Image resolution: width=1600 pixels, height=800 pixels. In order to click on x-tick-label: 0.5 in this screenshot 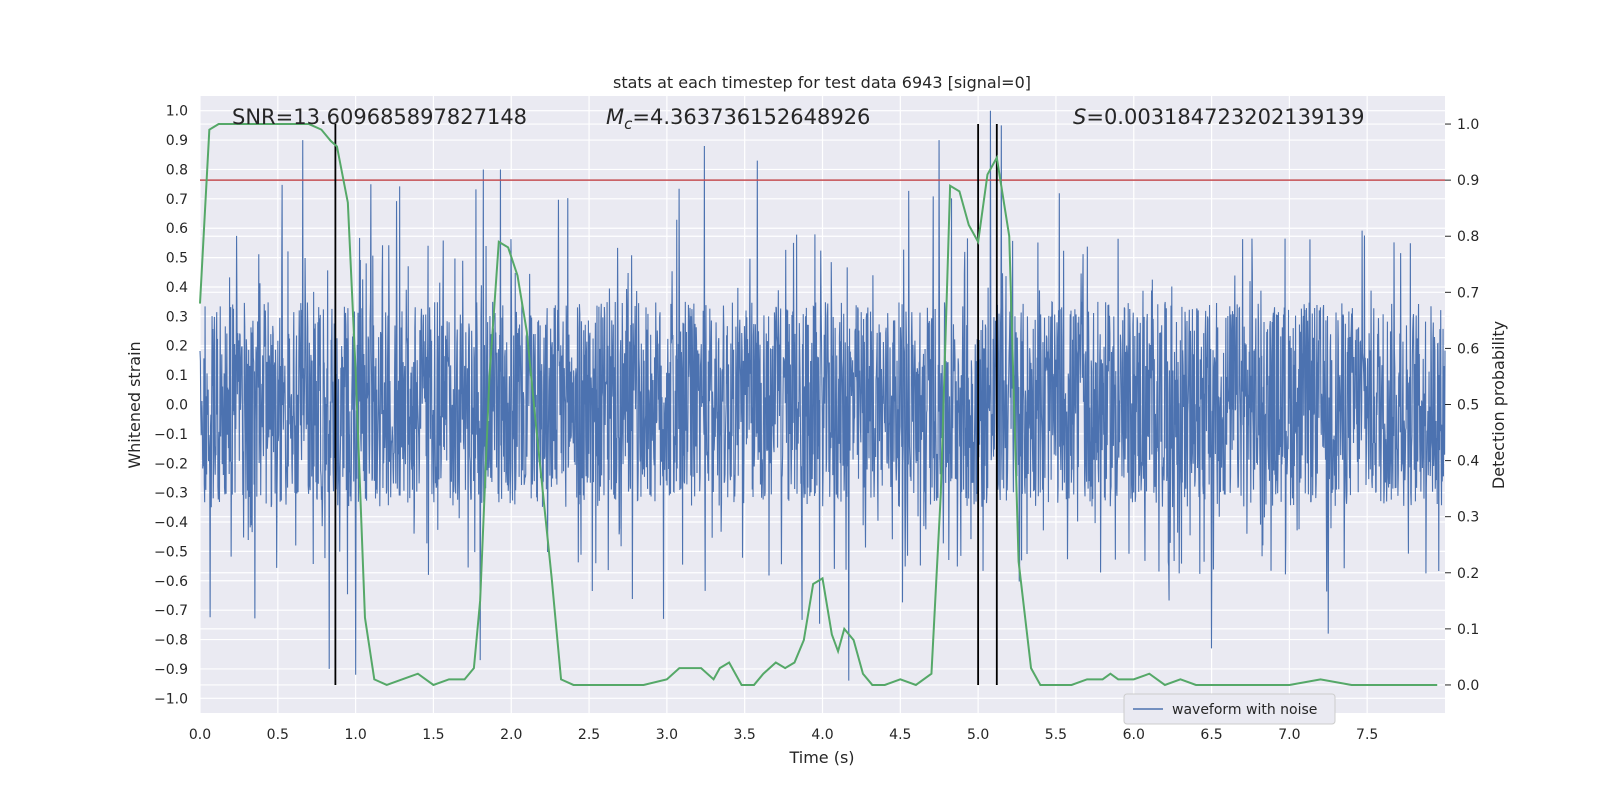, I will do `click(278, 735)`.